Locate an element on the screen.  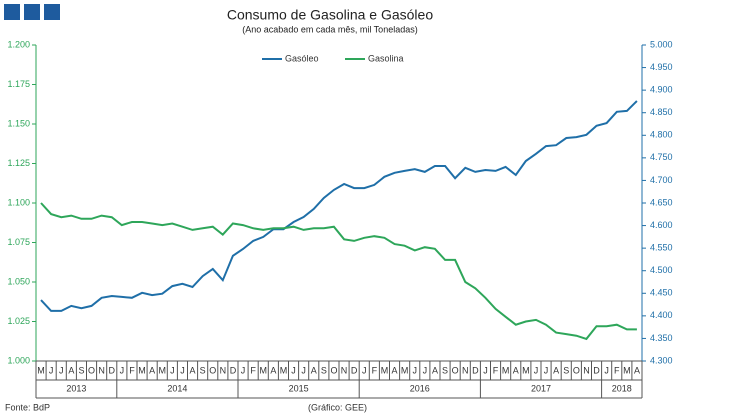
y2-tick-label: 4.350 is located at coordinates (661, 338).